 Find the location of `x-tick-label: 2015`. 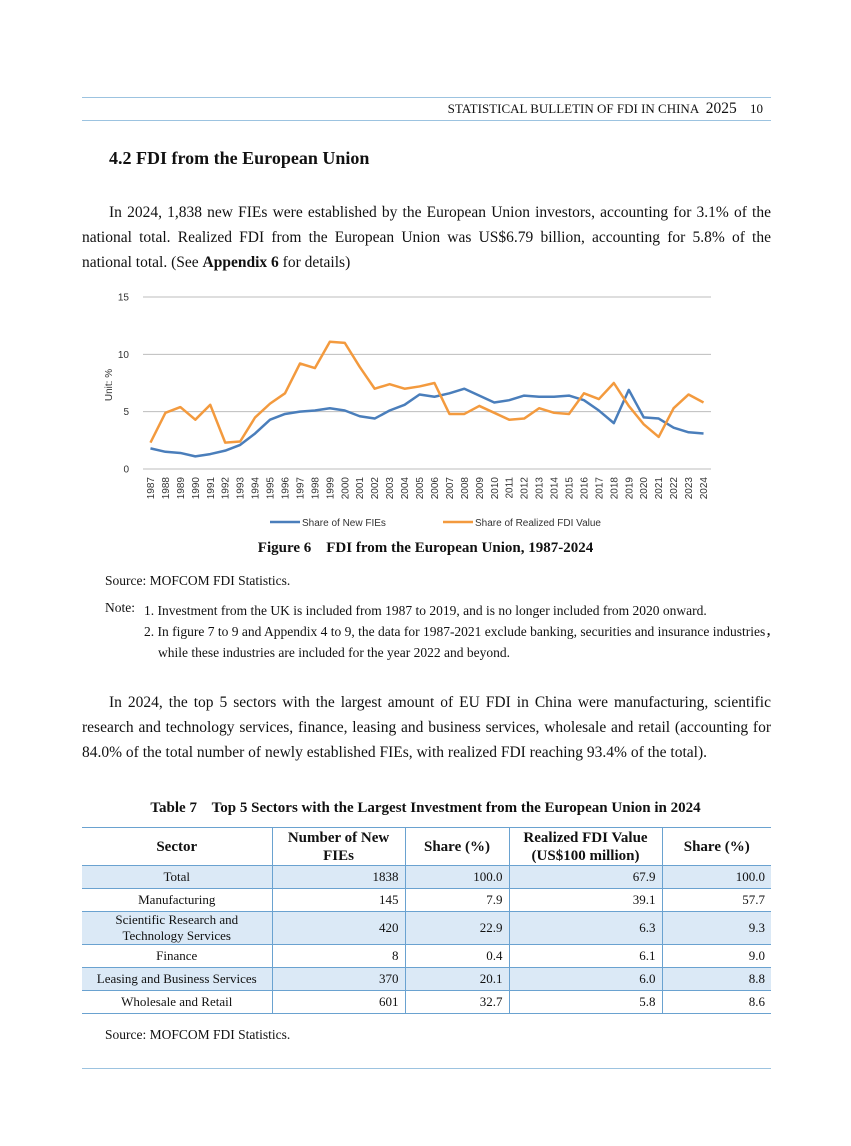

x-tick-label: 2015 is located at coordinates (570, 488).